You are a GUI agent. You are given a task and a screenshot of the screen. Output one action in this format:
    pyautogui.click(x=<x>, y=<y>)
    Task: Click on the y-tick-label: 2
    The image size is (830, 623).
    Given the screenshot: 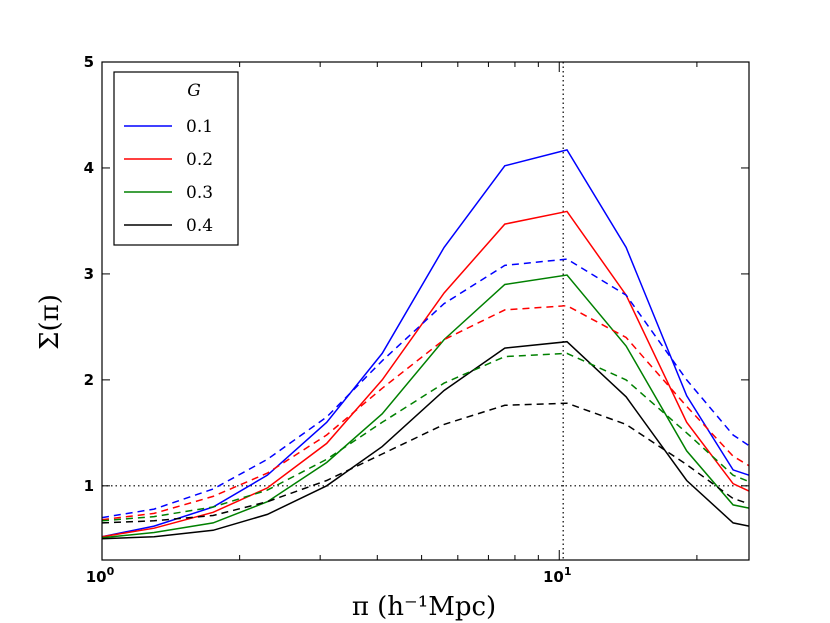 What is the action you would take?
    pyautogui.click(x=89, y=380)
    